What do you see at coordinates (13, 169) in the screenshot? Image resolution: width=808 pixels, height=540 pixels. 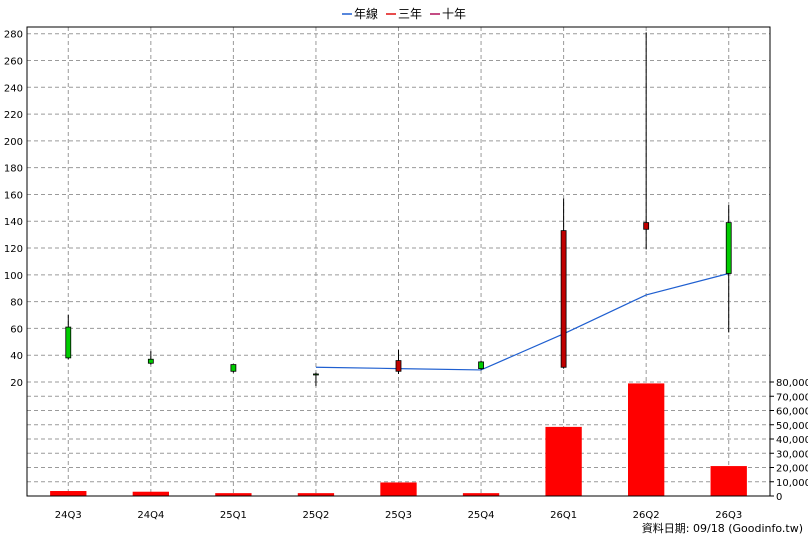 I see `price-axis-tick-label: 180` at bounding box center [13, 169].